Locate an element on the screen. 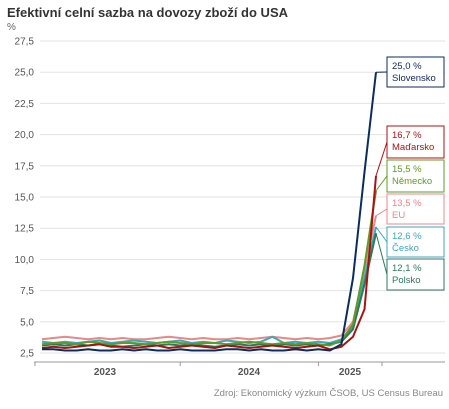 The width and height of the screenshot is (449, 409). y-tick-label: 10,0 is located at coordinates (25, 260).